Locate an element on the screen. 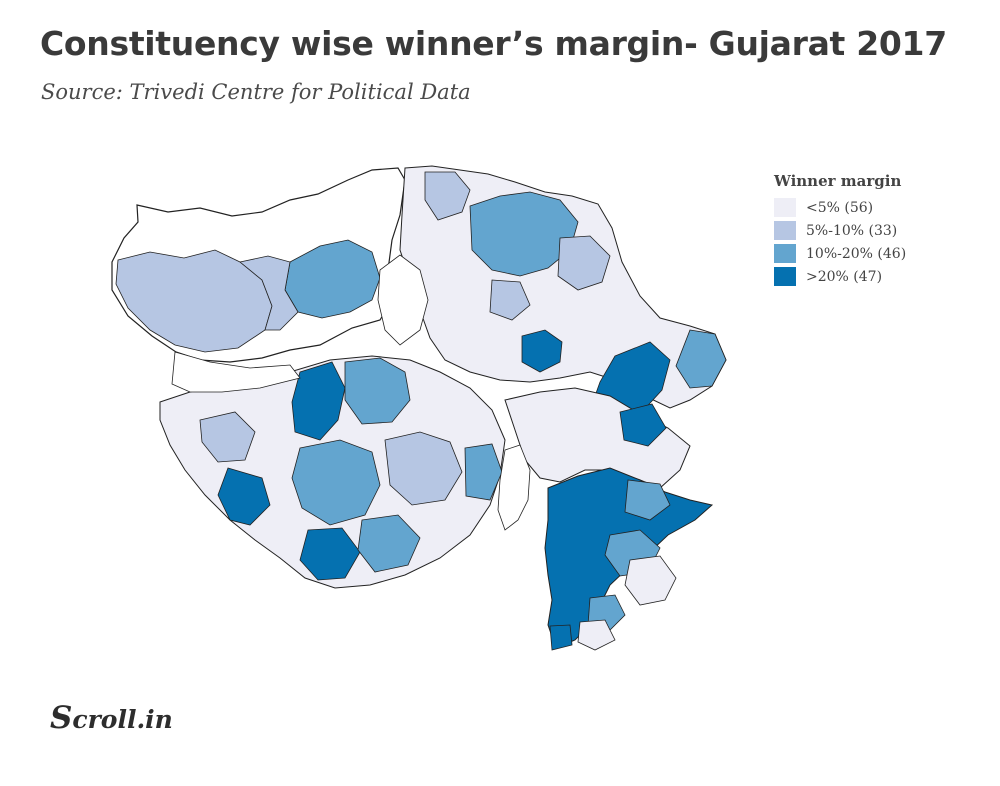 The width and height of the screenshot is (1000, 786). legend-label: <5% (56) is located at coordinates (840, 207).